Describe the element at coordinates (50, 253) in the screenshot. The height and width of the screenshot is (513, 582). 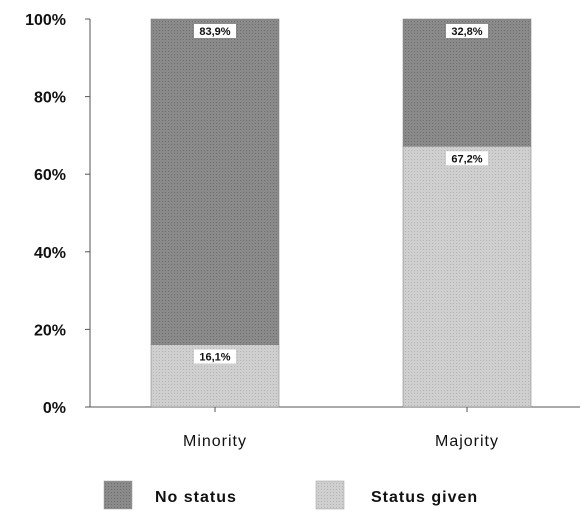
I see `y-tick-label: 40%` at that location.